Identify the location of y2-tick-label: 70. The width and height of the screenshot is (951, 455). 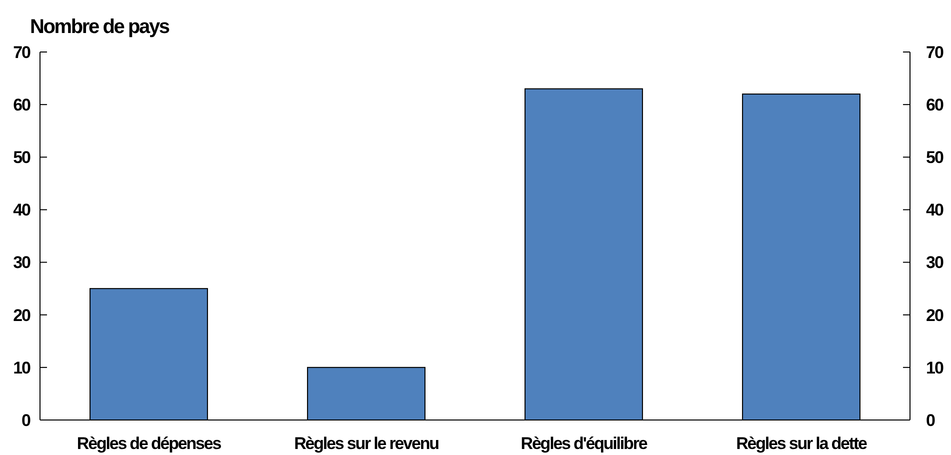
(935, 52).